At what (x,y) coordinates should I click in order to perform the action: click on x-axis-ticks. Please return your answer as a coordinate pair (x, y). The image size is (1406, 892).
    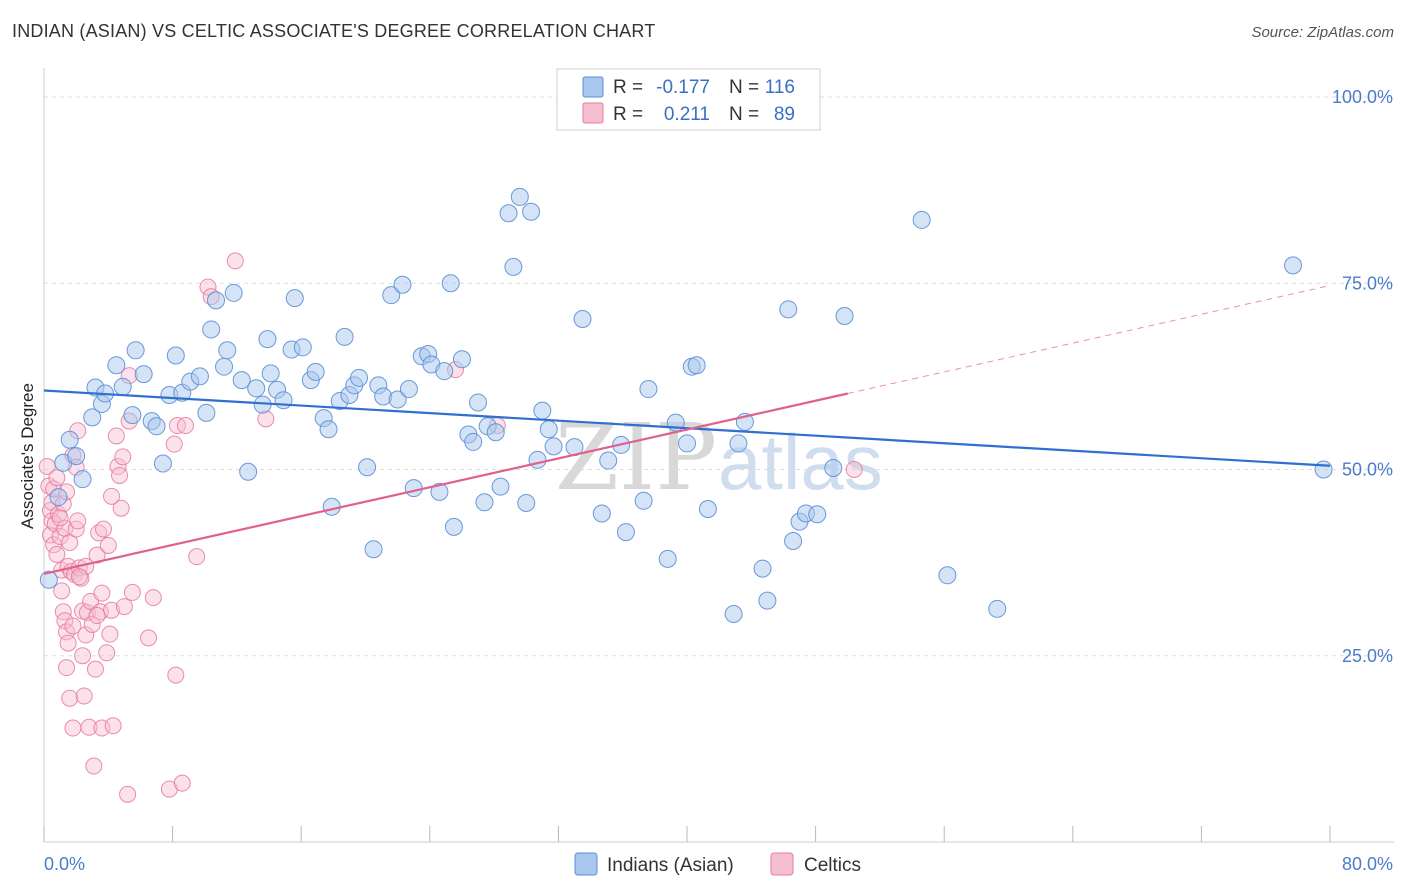
    Looking at the image, I should click on (687, 834).